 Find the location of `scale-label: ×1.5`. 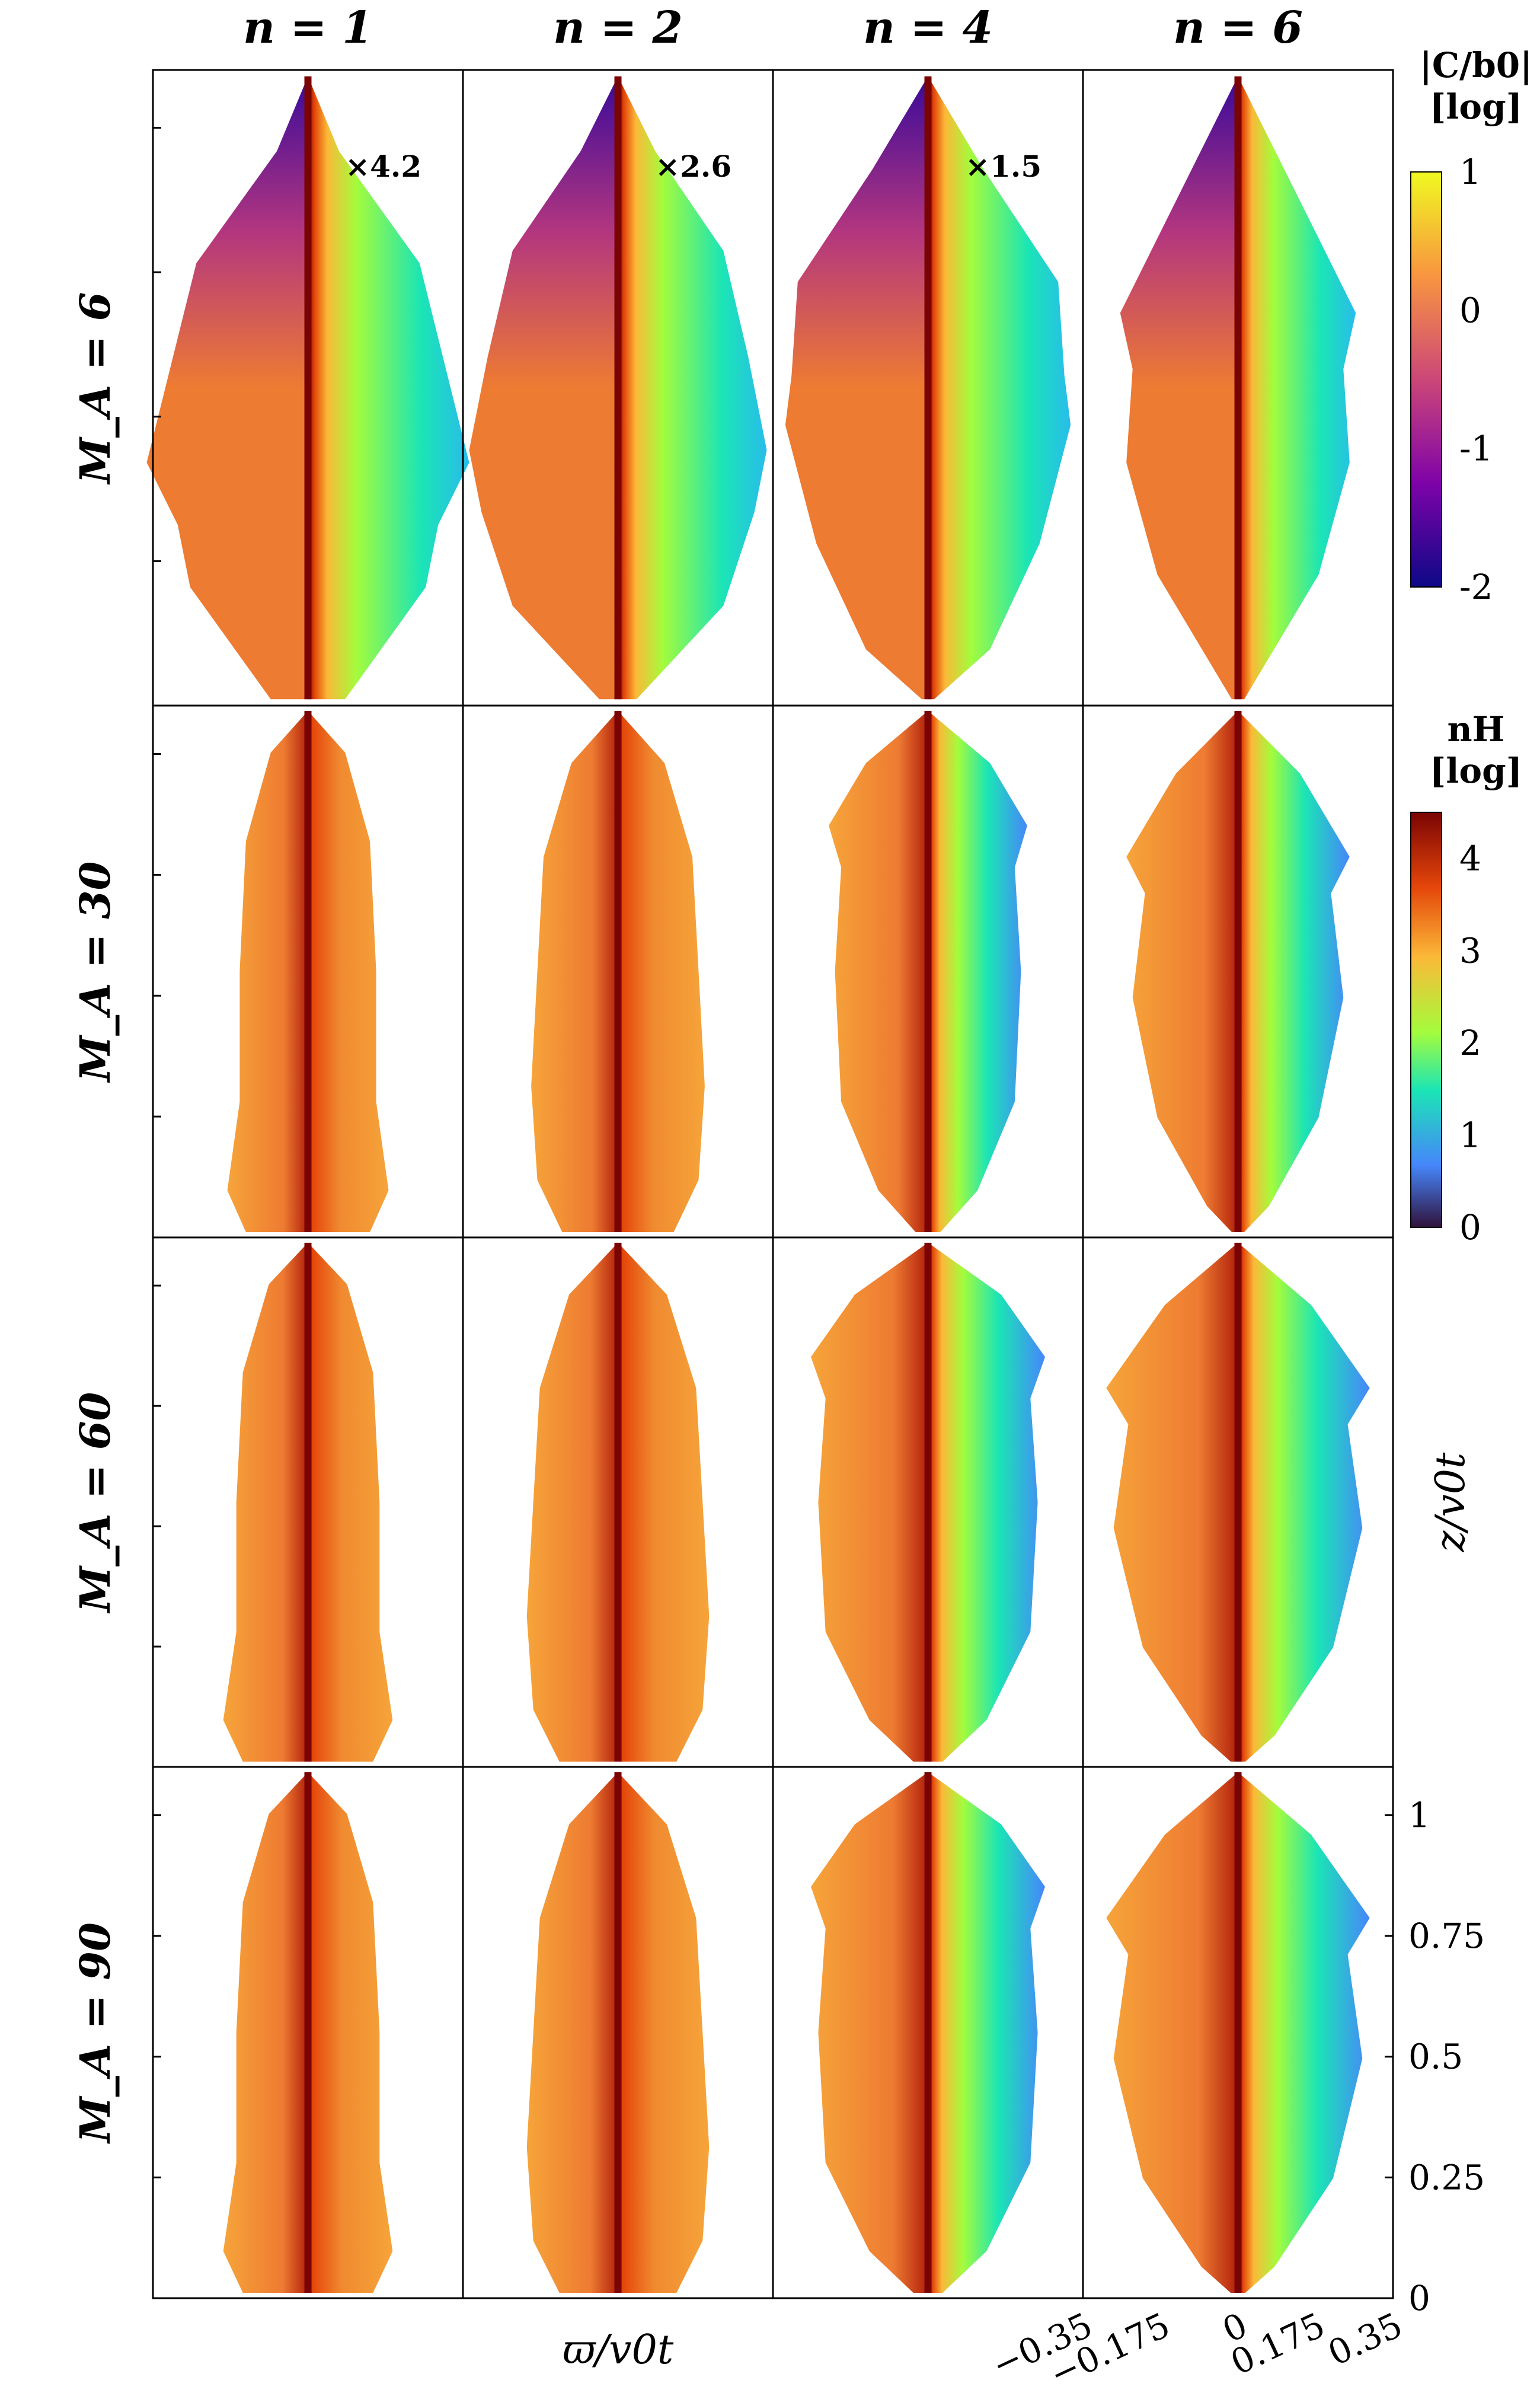

scale-label: ×1.5 is located at coordinates (1003, 166).